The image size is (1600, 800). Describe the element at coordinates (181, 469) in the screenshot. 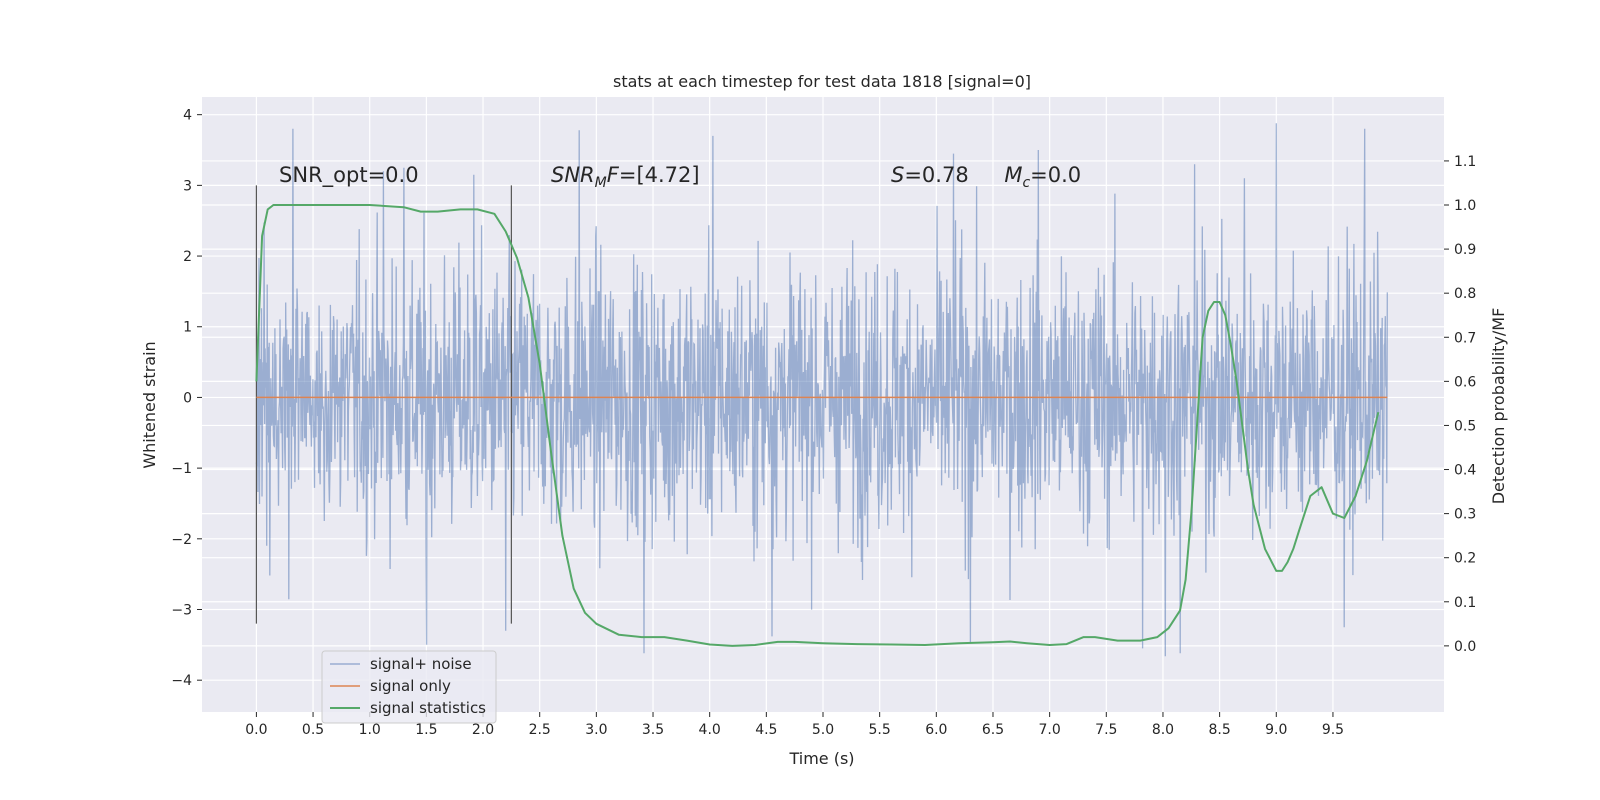

I see `y-tick-label: −1` at that location.